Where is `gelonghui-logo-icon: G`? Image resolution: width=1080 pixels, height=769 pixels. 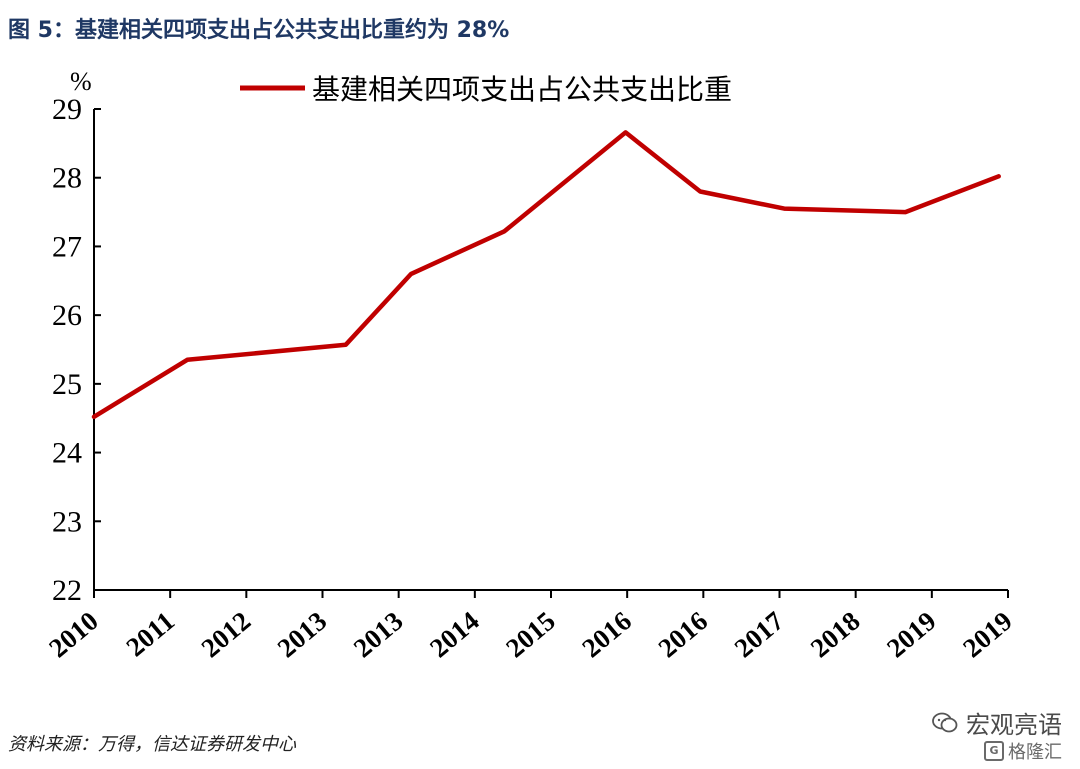
gelonghui-logo-icon: G is located at coordinates (994, 751).